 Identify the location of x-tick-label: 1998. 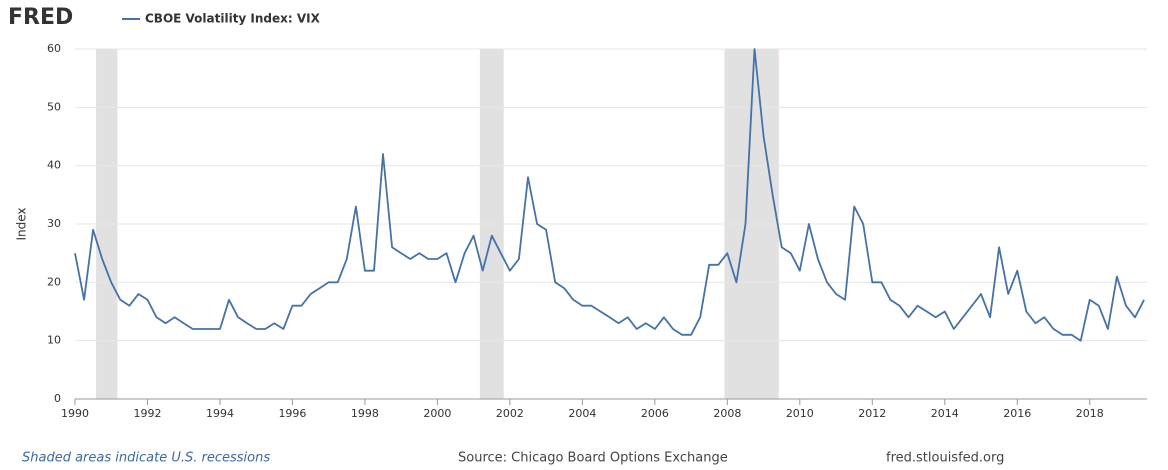
(365, 413).